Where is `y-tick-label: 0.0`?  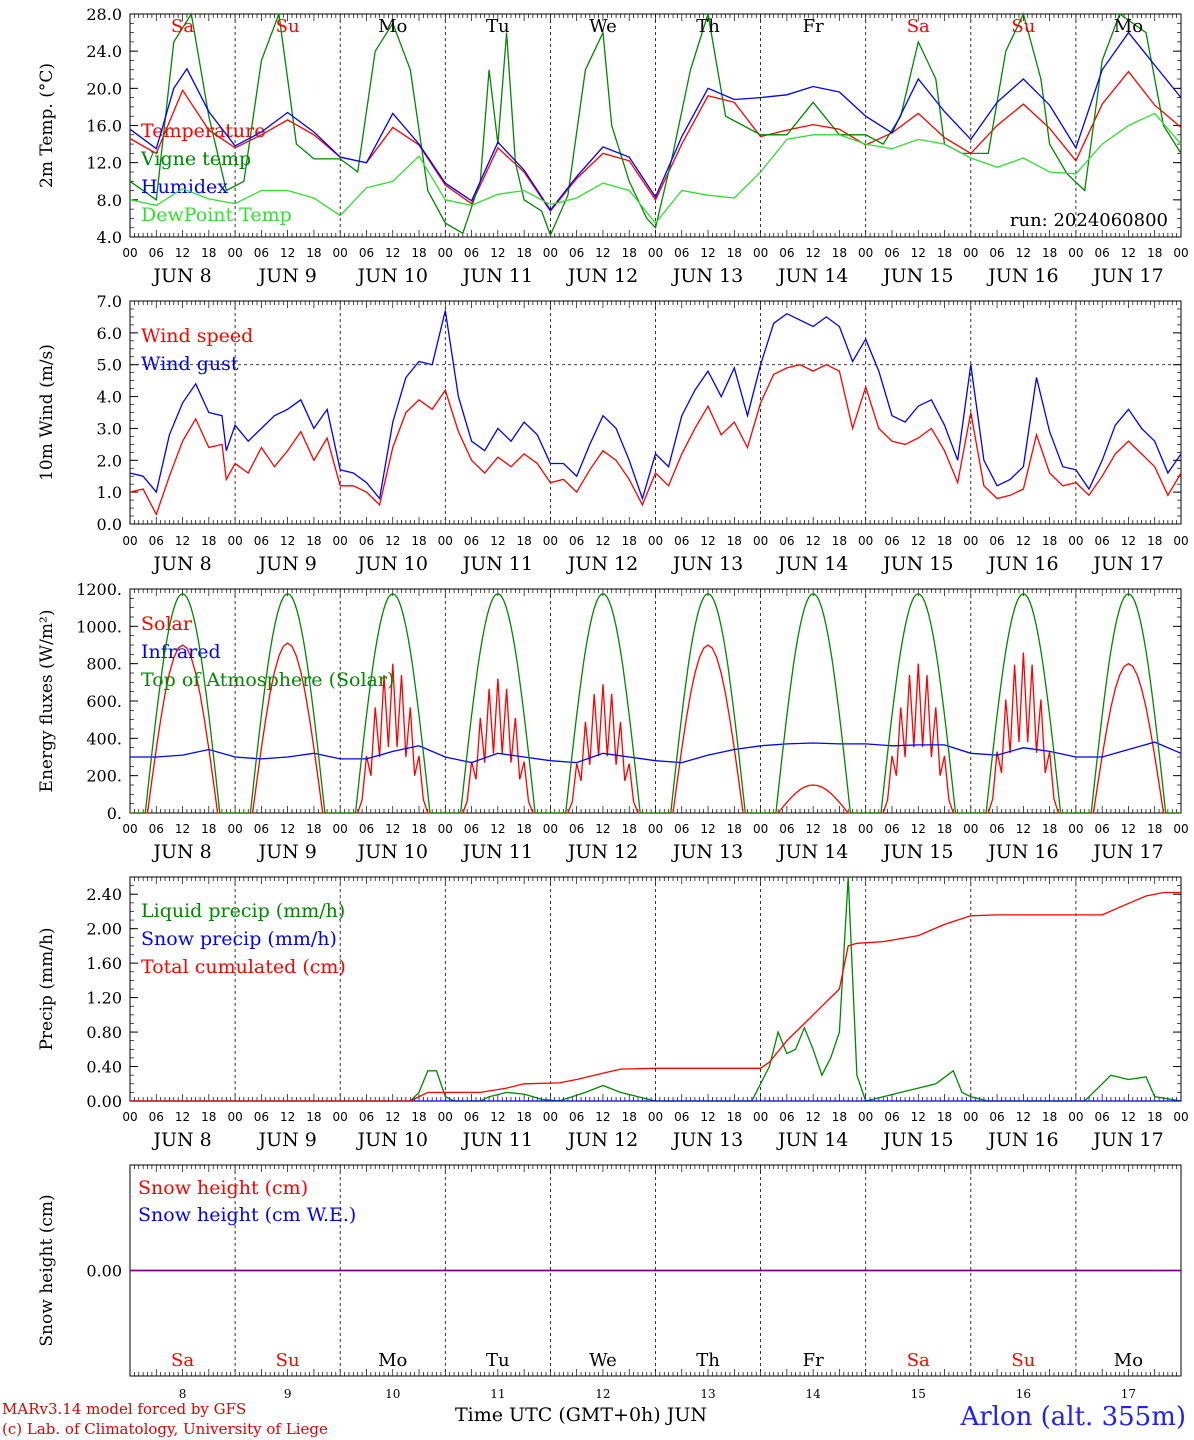 y-tick-label: 0.0 is located at coordinates (109, 524).